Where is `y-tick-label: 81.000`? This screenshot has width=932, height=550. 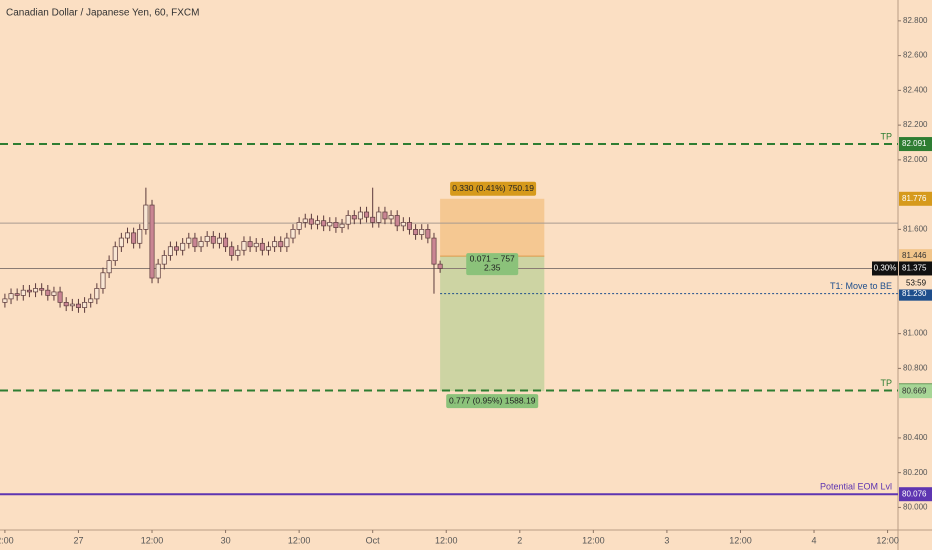 y-tick-label: 81.000 is located at coordinates (915, 333).